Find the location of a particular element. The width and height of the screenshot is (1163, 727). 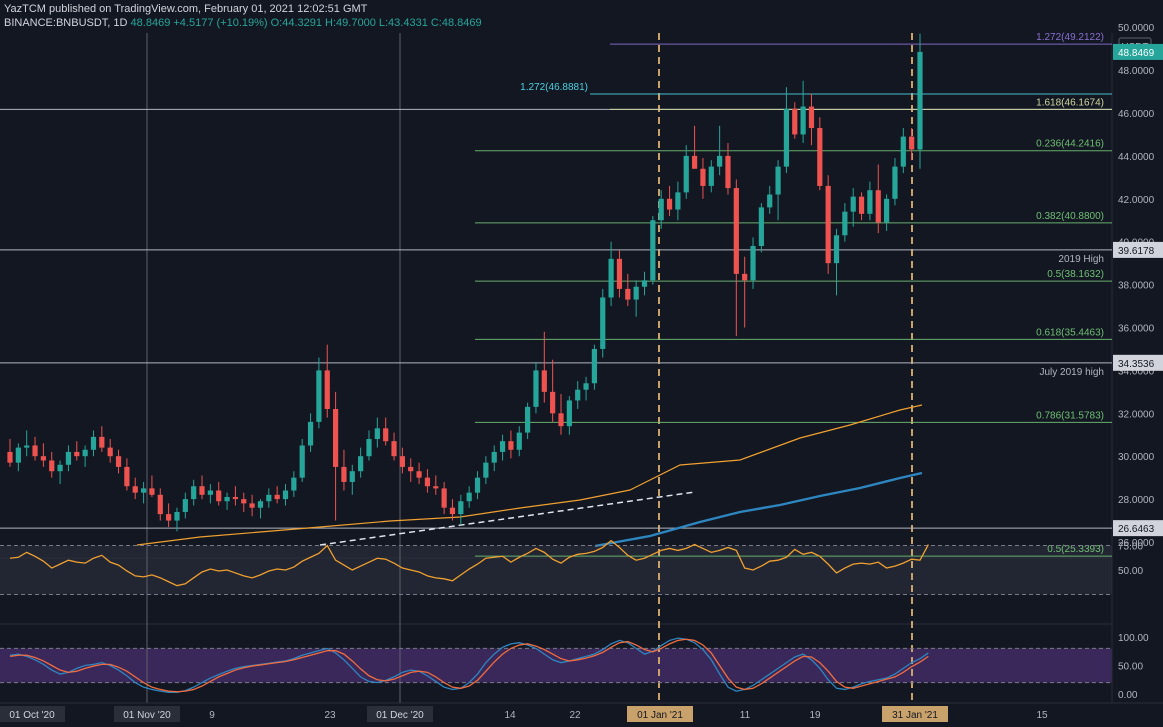

x-tick-label: 11 is located at coordinates (745, 715).